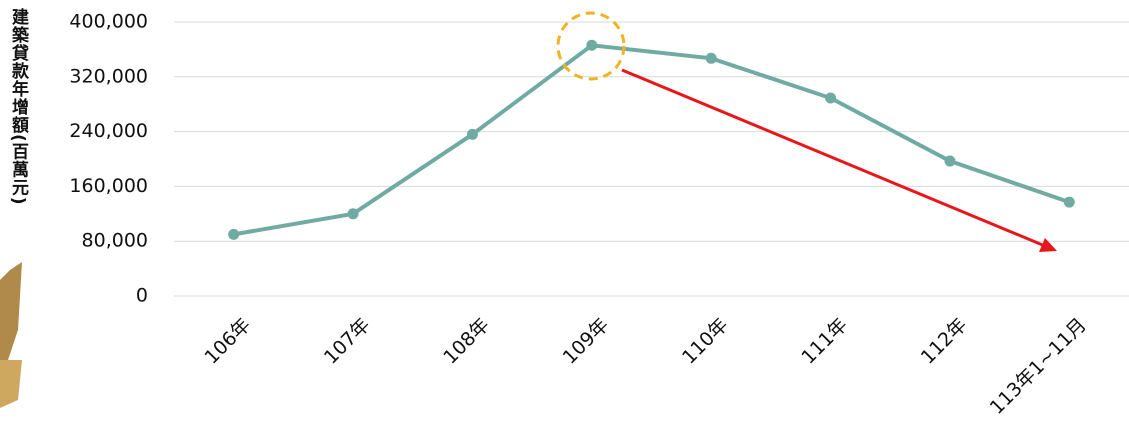 This screenshot has width=1129, height=424. What do you see at coordinates (824, 341) in the screenshot?
I see `x-tick-label: 111年` at bounding box center [824, 341].